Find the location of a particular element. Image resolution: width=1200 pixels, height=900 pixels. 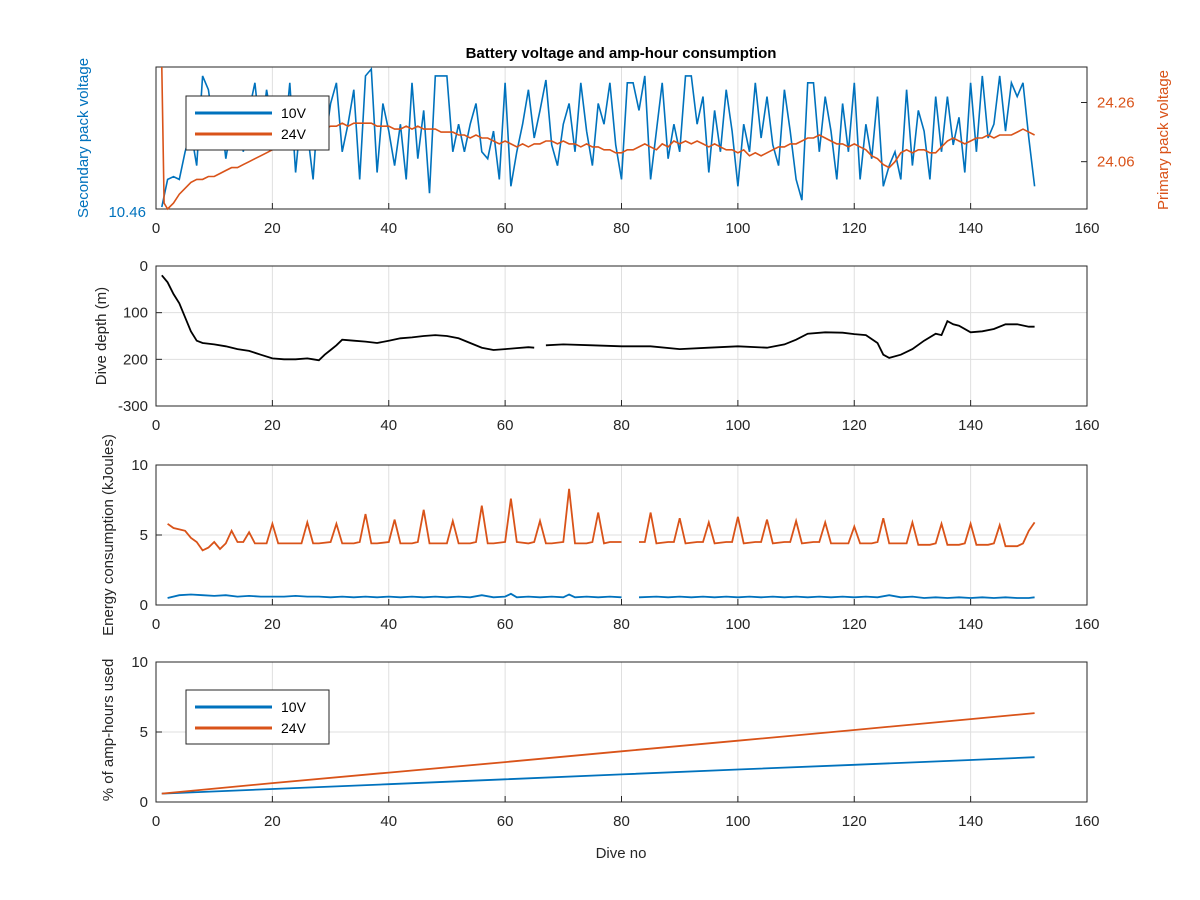

y-tick-label: 200 is located at coordinates (135, 359).